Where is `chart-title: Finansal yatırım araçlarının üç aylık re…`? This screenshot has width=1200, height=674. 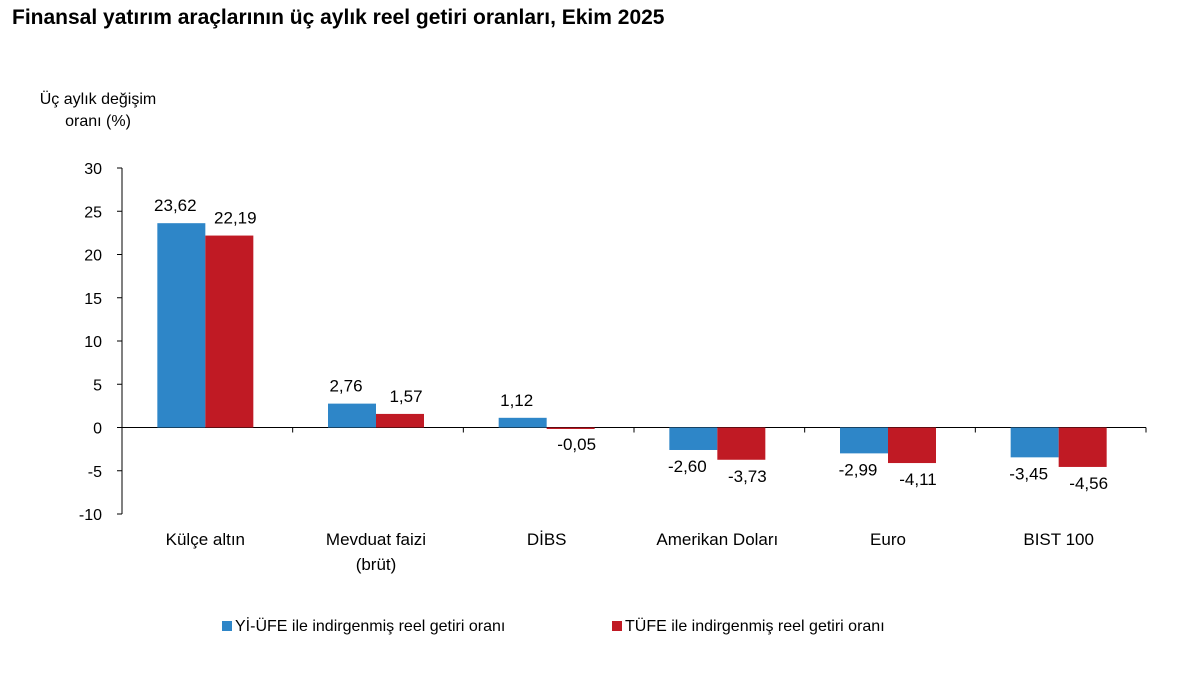
chart-title: Finansal yatırım araçlarının üç aylık re… is located at coordinates (338, 17).